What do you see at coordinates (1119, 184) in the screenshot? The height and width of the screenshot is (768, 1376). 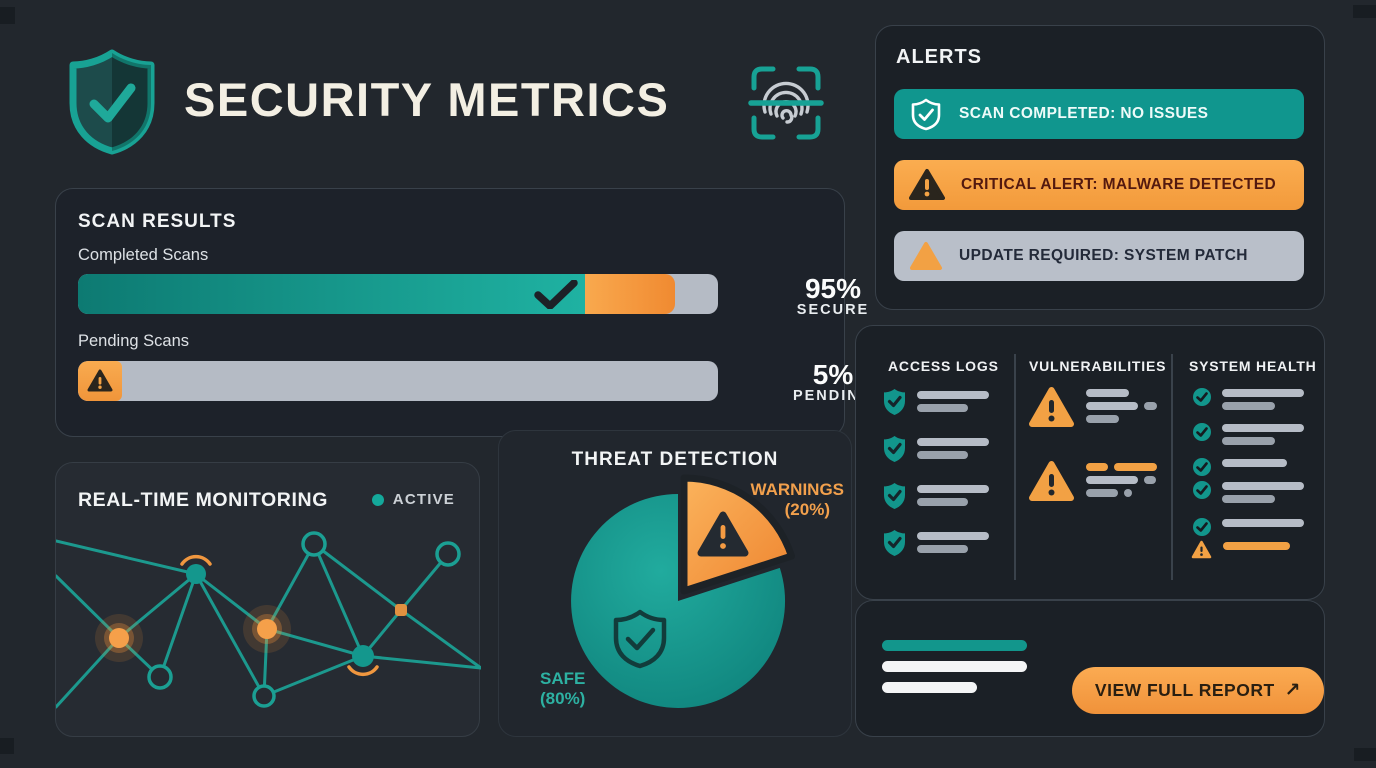 I see `alert-label: CRITICAL ALERT: MALWARE DETECTED` at bounding box center [1119, 184].